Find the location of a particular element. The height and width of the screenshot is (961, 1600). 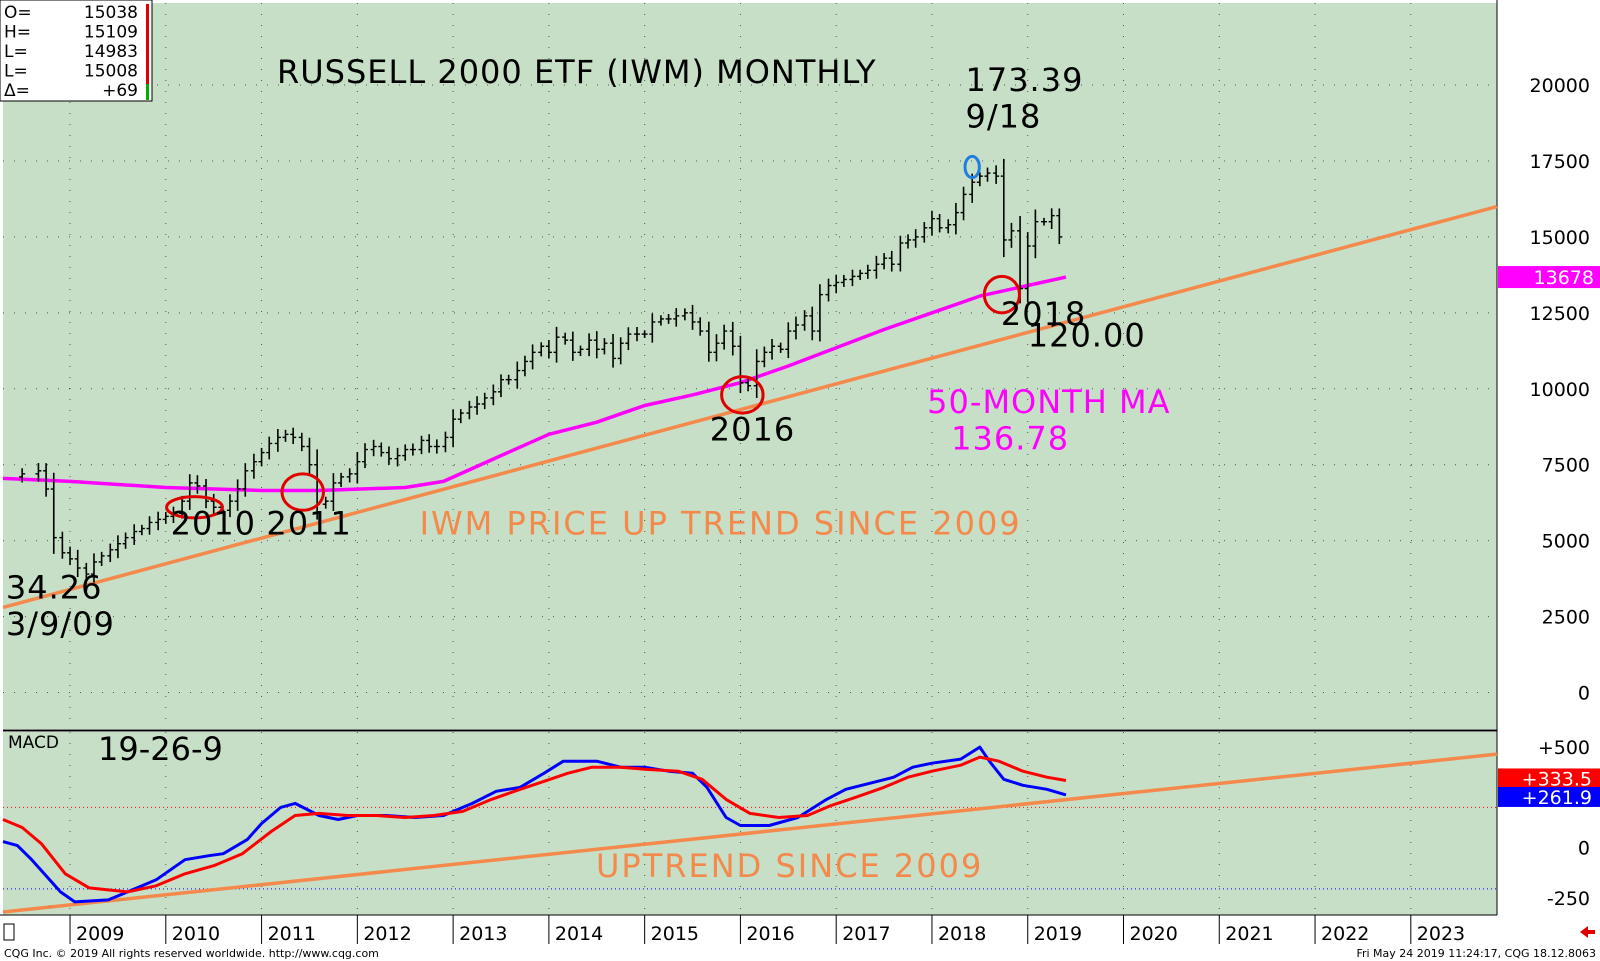

macd-label: MACD is located at coordinates (33, 743).